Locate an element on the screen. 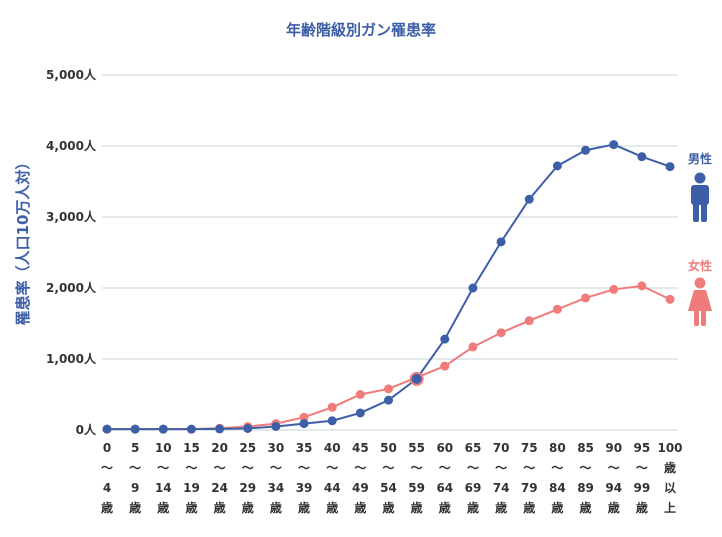 This screenshot has width=722, height=537. x-tick-label: 65 〜 69 歳 is located at coordinates (473, 478).